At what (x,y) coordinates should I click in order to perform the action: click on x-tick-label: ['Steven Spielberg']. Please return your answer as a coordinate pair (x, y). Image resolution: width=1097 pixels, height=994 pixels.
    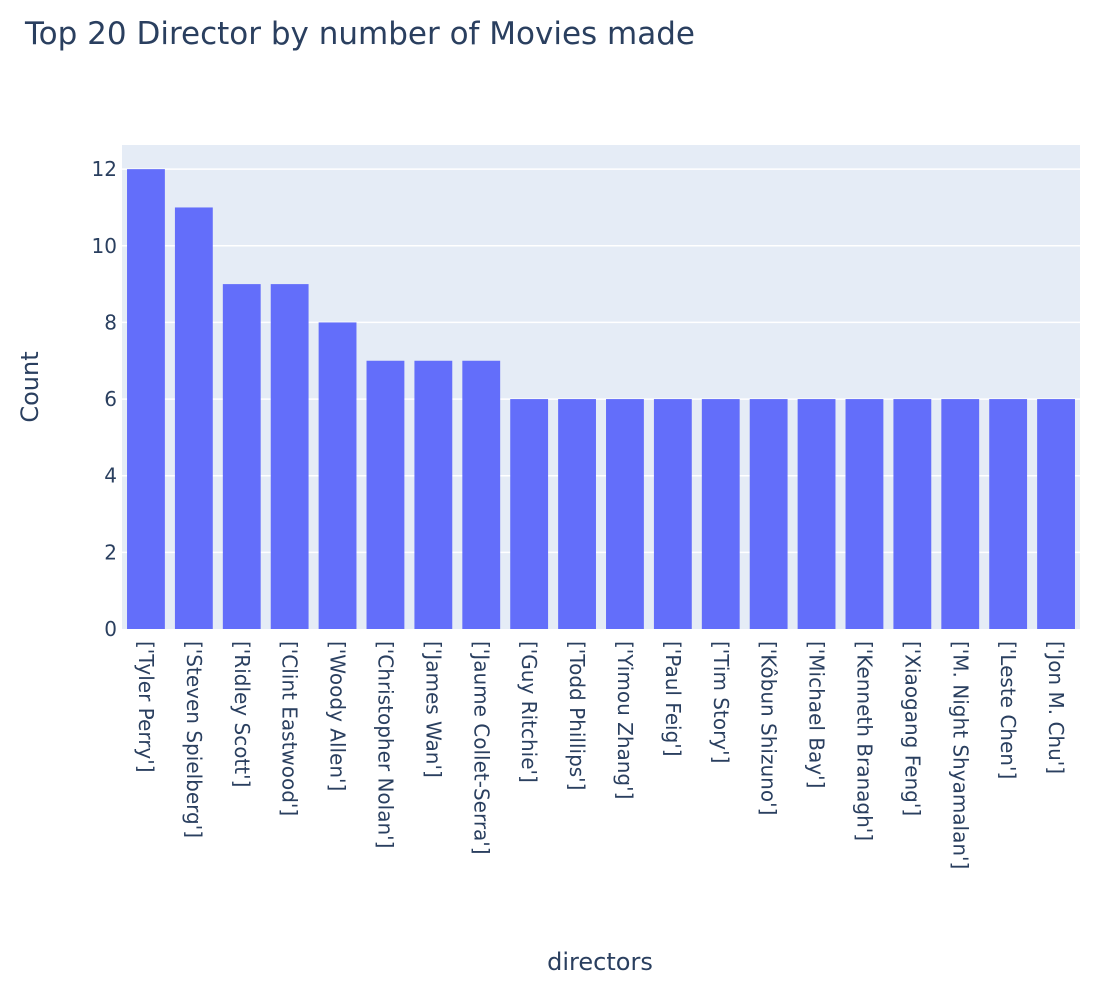
    Looking at the image, I should click on (194, 739).